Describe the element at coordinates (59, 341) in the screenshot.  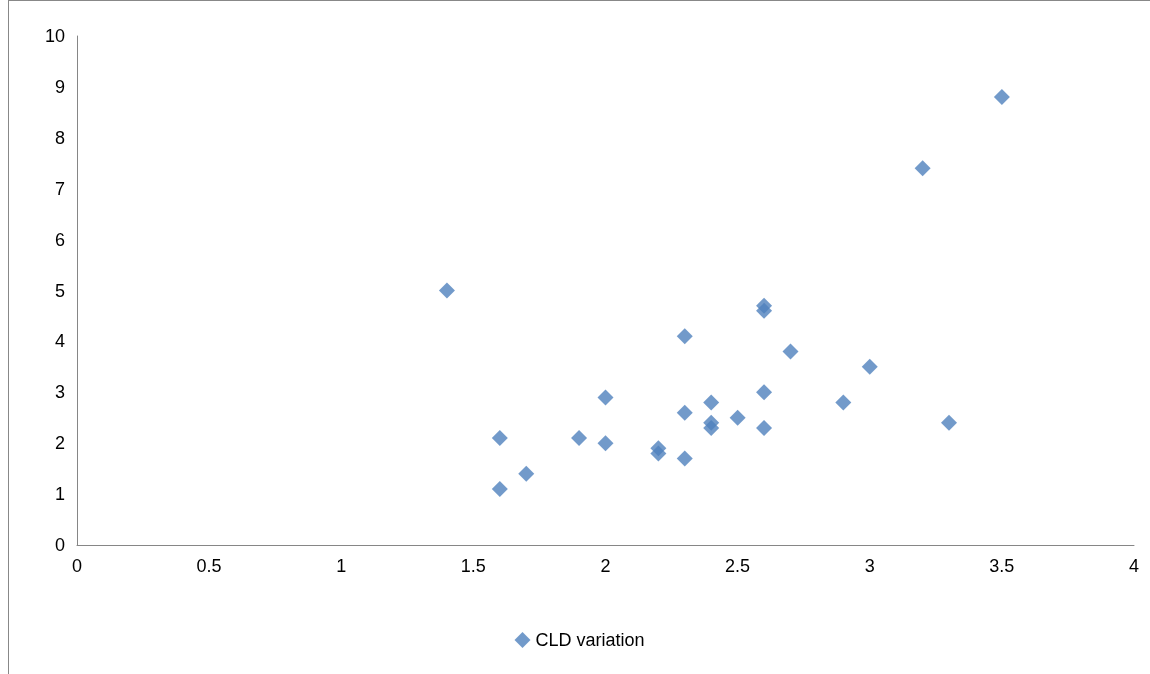
I see `y-tick-label: 4` at that location.